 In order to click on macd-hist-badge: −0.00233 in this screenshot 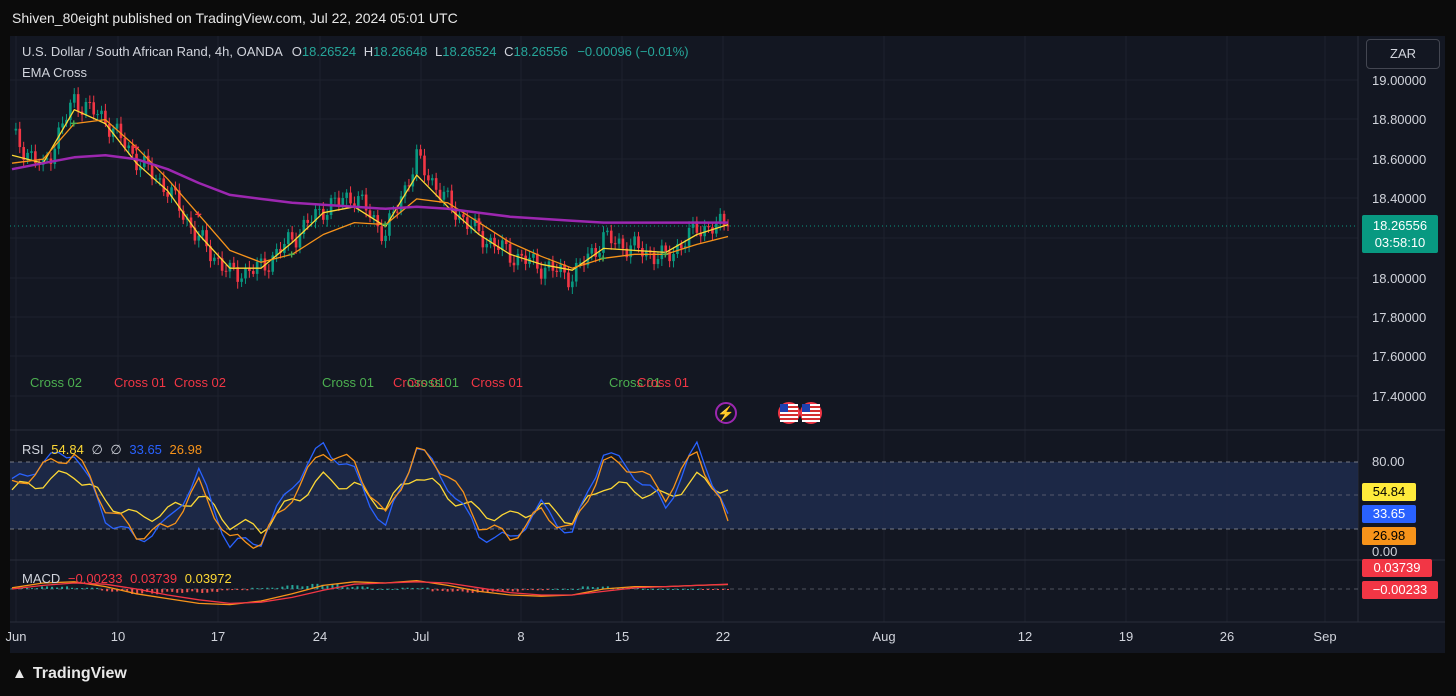, I will do `click(1400, 590)`.